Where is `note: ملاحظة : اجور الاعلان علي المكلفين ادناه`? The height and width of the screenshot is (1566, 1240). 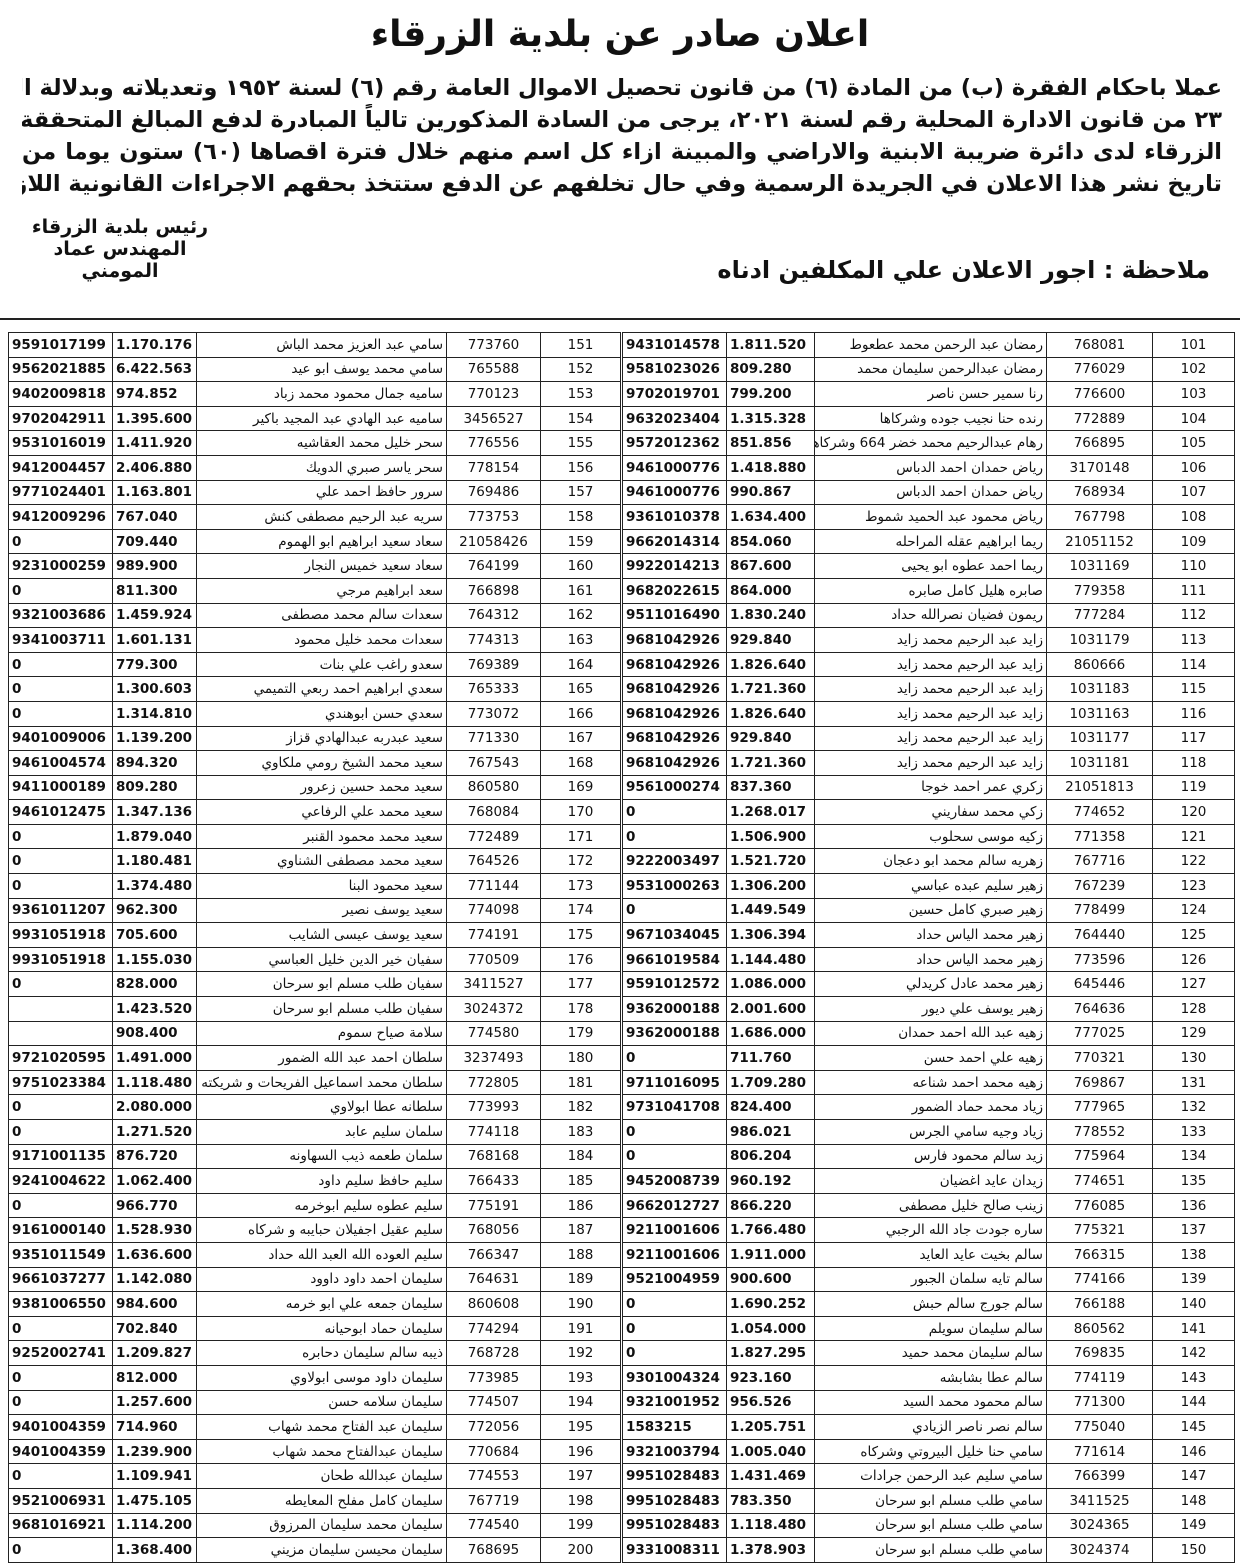
note: ملاحظة : اجور الاعلان علي المكلفين ادناه is located at coordinates (963, 270).